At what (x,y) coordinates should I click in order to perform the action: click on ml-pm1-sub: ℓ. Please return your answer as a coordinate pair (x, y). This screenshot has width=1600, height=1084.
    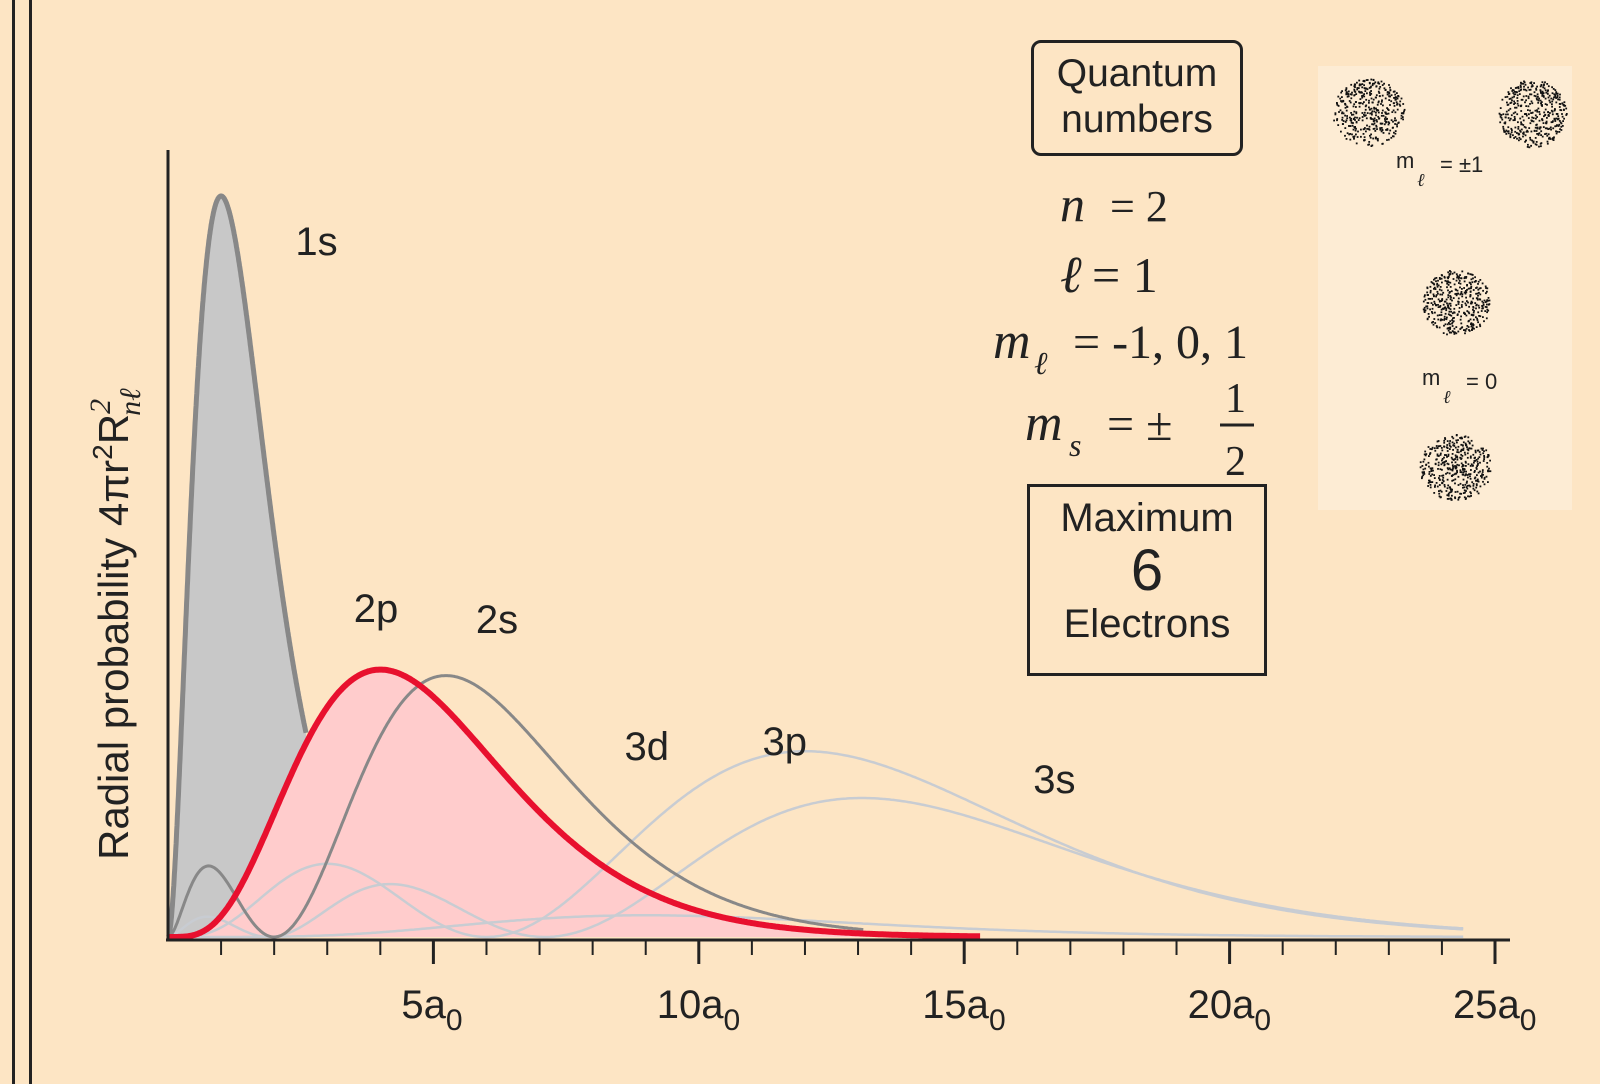
    Looking at the image, I should click on (1421, 180).